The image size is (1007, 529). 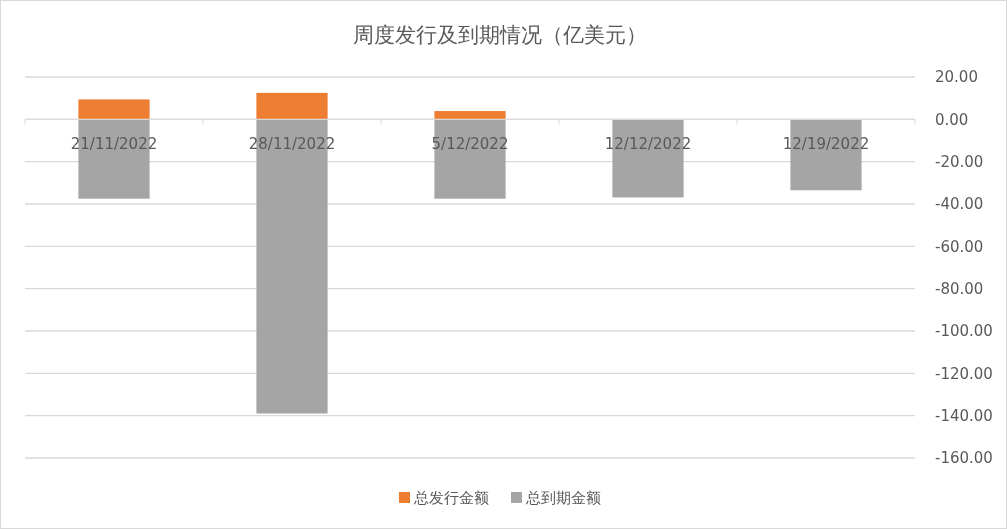 What do you see at coordinates (959, 204) in the screenshot?
I see `y-tick-label: -40.00` at bounding box center [959, 204].